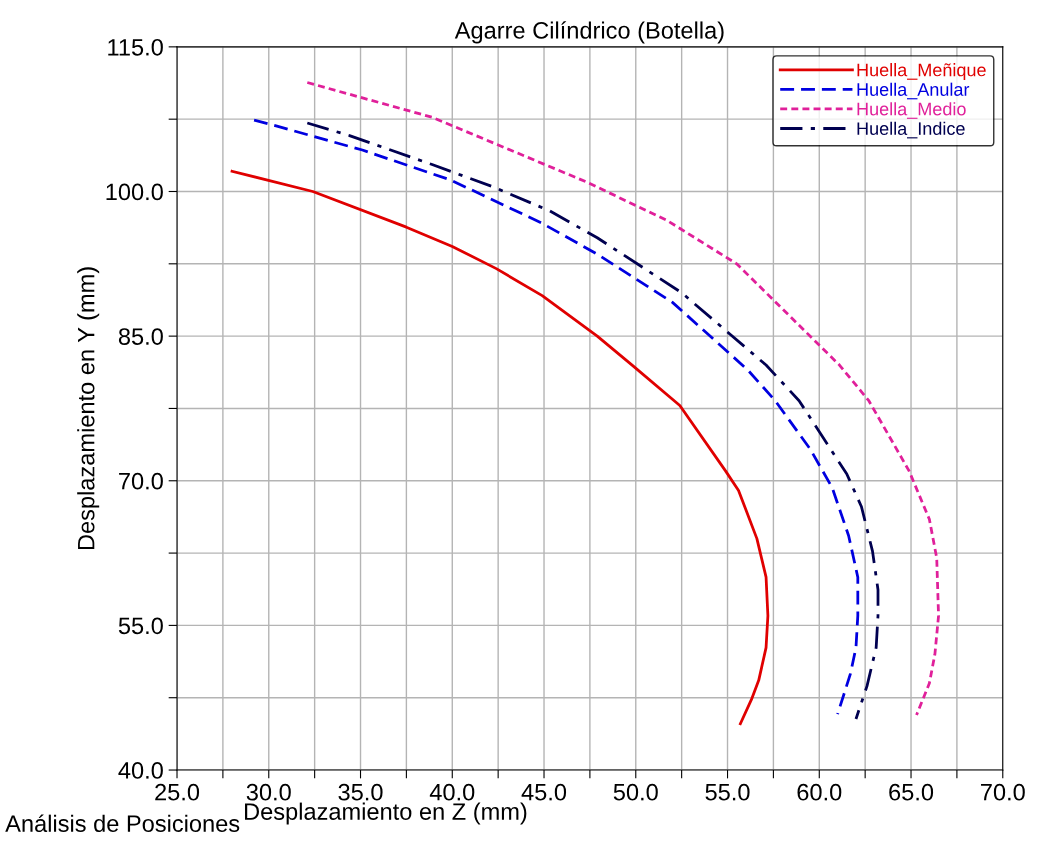 The height and width of the screenshot is (852, 1037). Describe the element at coordinates (544, 792) in the screenshot. I see `x-tick-label: 45.0` at that location.